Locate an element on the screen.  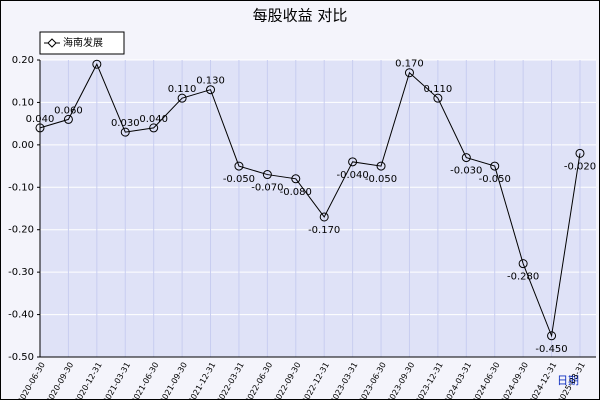
data-label: -0.070 is located at coordinates (267, 188).